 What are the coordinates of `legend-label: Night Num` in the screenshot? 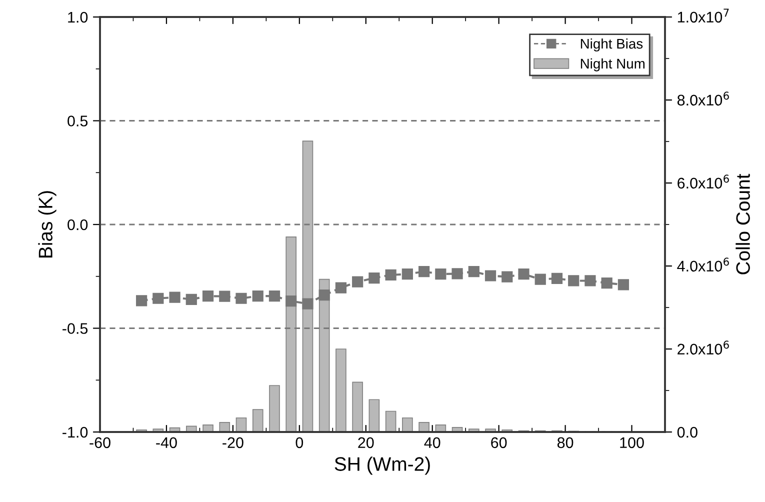 It's located at (612, 65).